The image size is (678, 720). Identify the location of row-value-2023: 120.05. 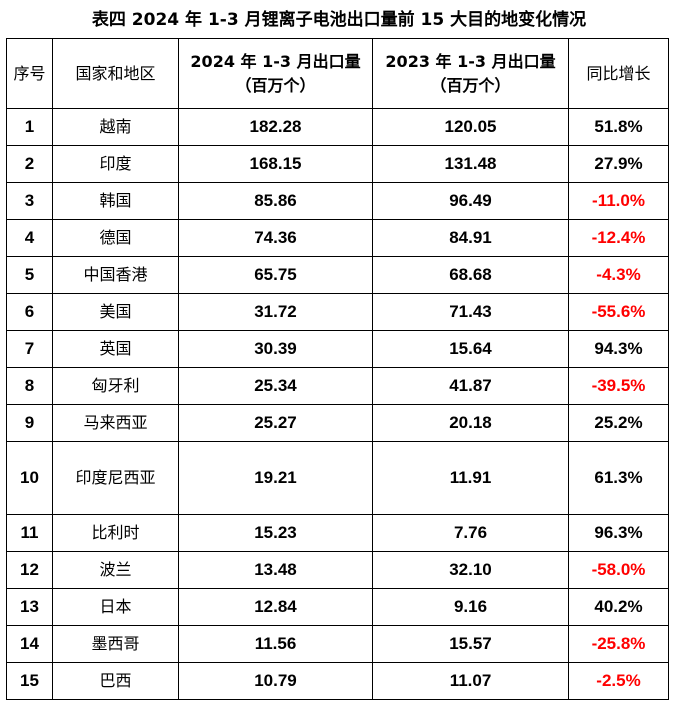
(470, 127).